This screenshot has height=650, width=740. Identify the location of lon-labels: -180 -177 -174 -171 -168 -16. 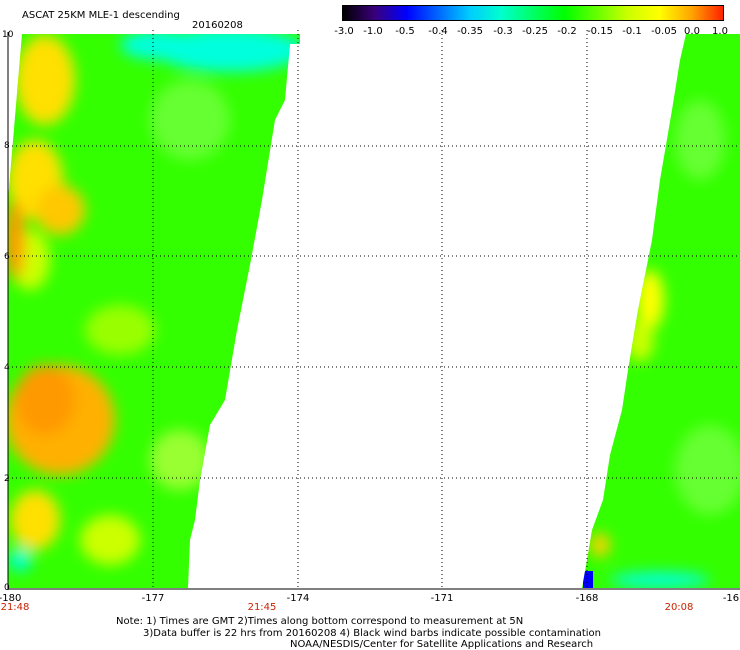
(369, 598).